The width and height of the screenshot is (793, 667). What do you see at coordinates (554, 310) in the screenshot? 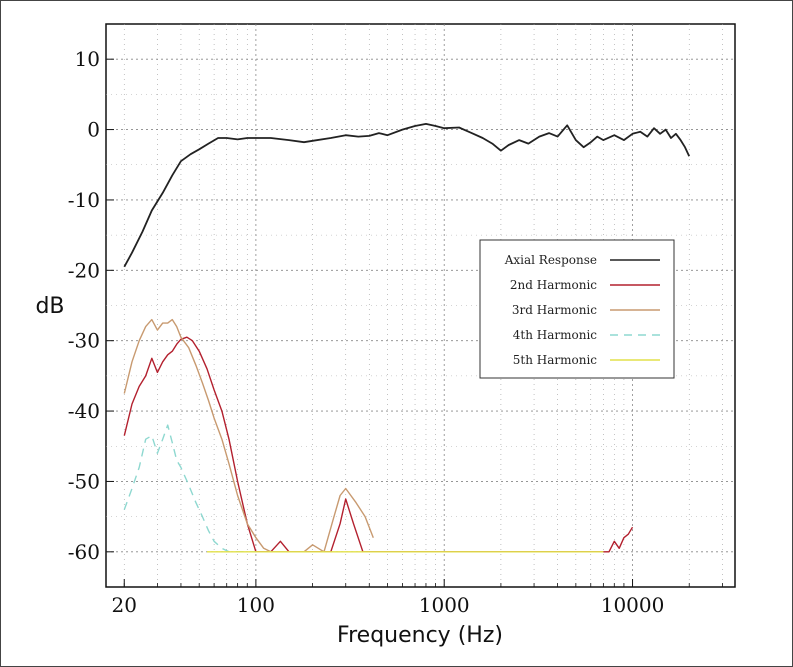
I see `legend-label-3rd-harmonic: 3rd Harmonic` at bounding box center [554, 310].